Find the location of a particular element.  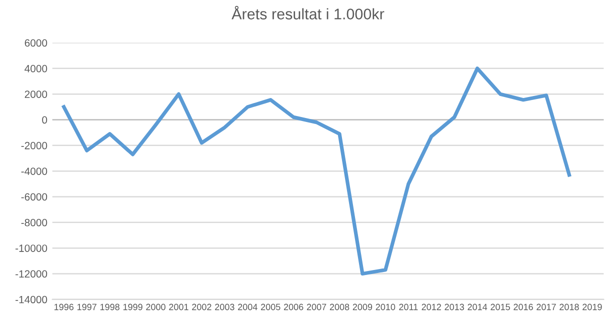

y-tick-label: -4000 is located at coordinates (34, 171).